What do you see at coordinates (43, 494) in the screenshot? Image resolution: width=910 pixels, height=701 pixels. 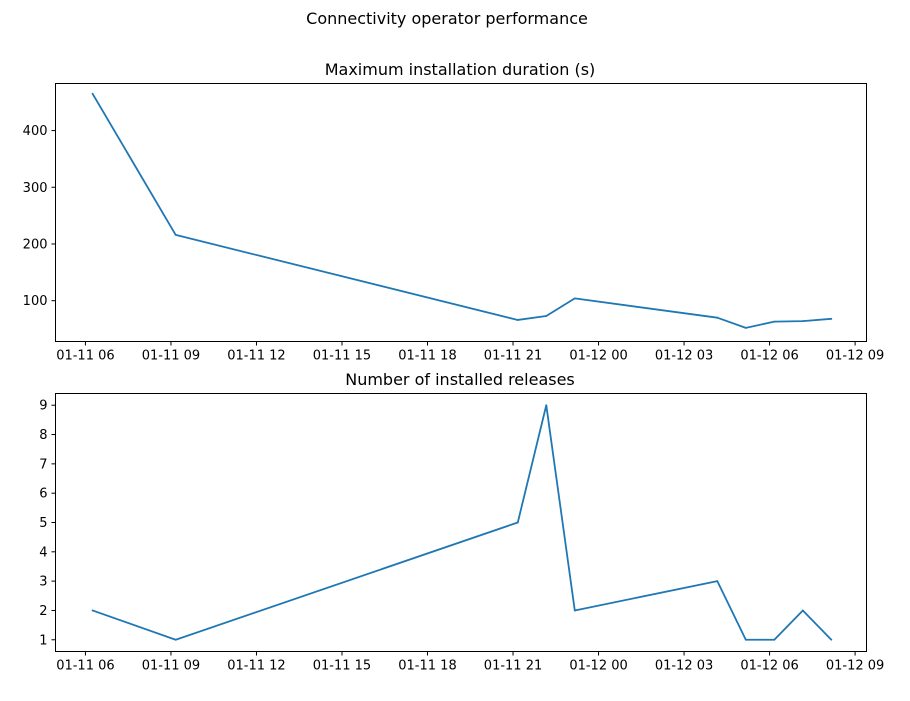 I see `releases-y-tick-label: 6` at bounding box center [43, 494].